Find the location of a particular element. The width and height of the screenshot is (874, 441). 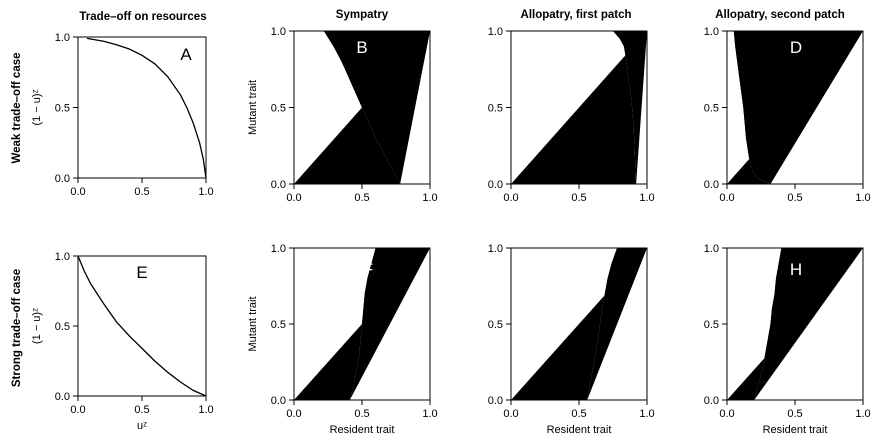

panel-label: H is located at coordinates (796, 269).